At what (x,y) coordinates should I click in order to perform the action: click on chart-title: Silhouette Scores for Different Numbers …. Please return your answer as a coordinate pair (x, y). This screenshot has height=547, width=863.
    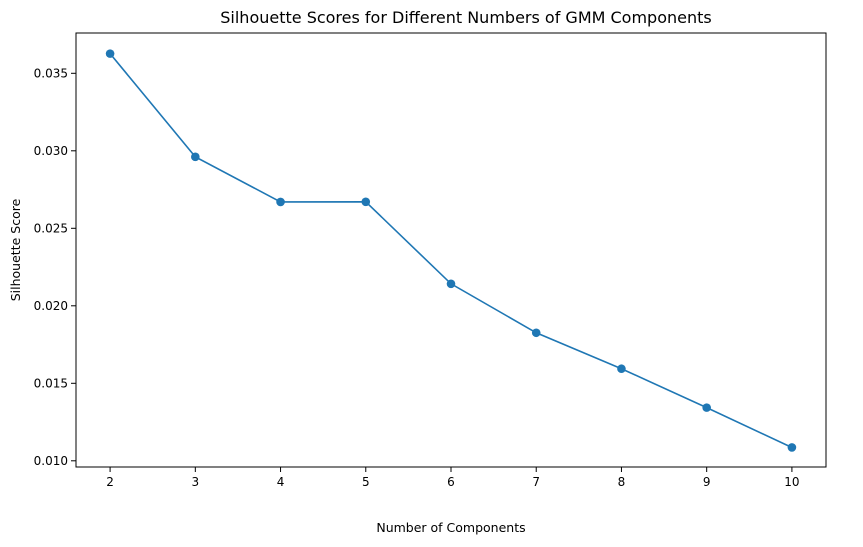
    Looking at the image, I should click on (465, 17).